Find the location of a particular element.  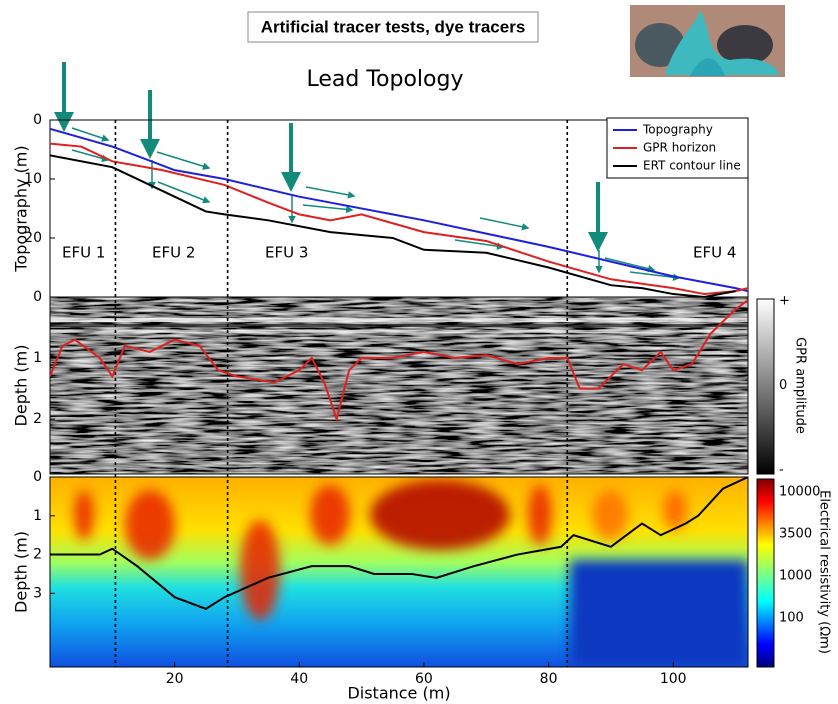

x-axis-label: Distance (m) is located at coordinates (398, 693).